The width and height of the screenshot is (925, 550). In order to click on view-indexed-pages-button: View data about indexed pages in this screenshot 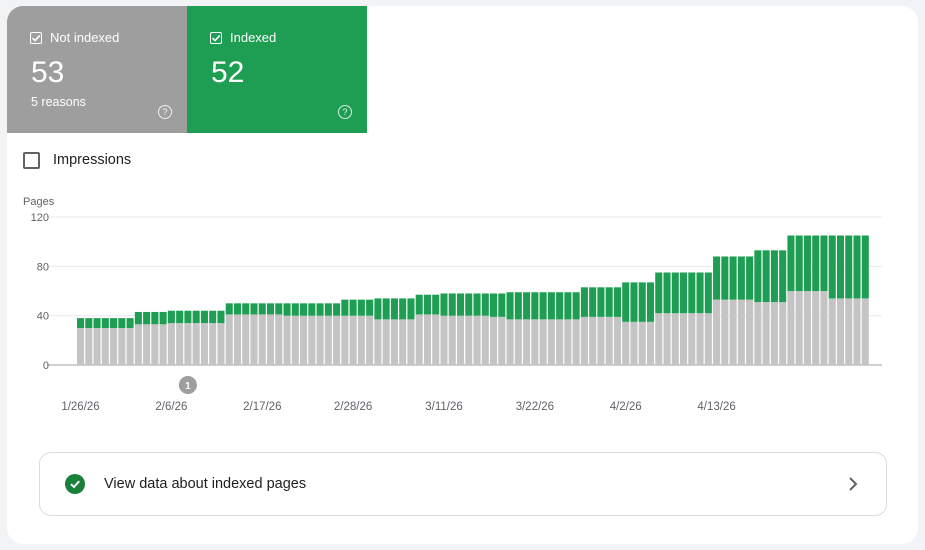, I will do `click(463, 484)`.